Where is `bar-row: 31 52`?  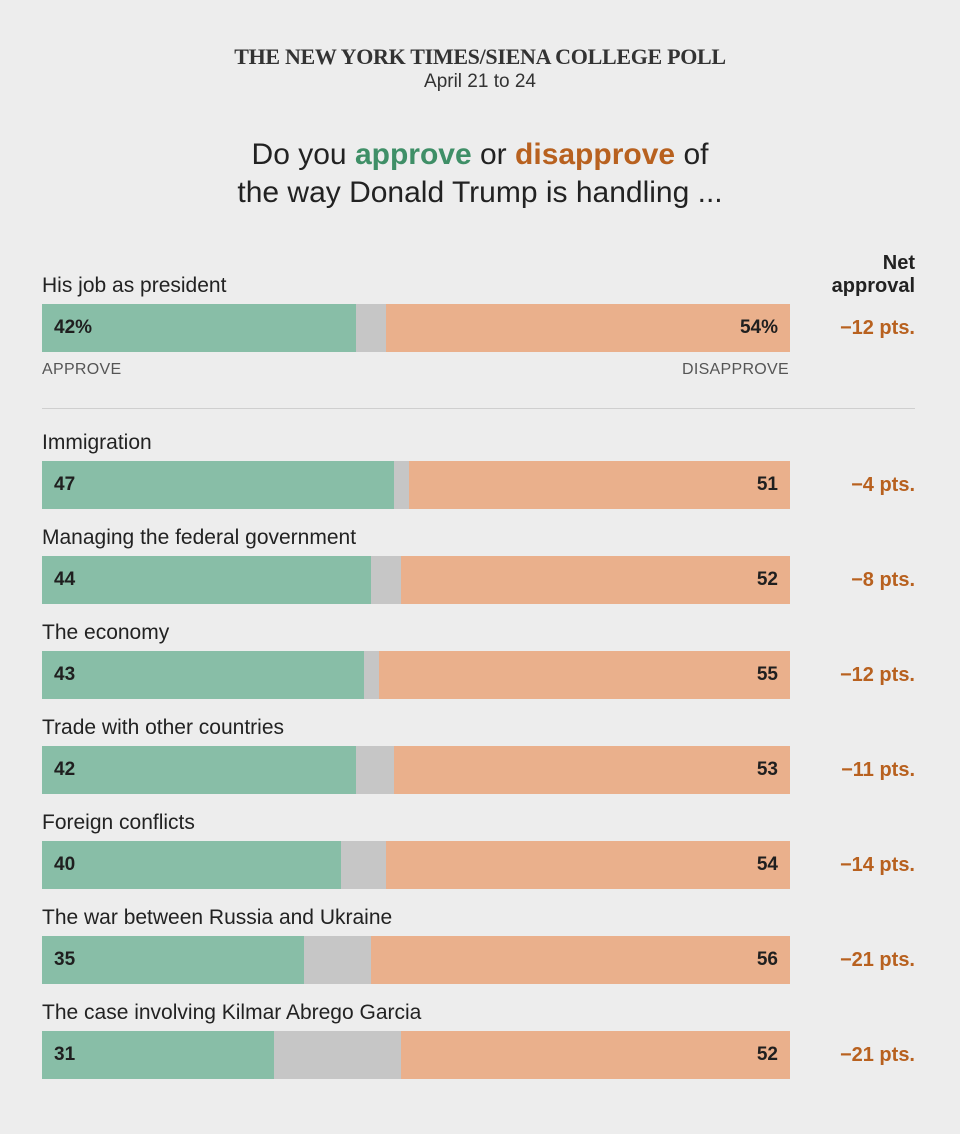
bar-row: 31 52 is located at coordinates (416, 1055).